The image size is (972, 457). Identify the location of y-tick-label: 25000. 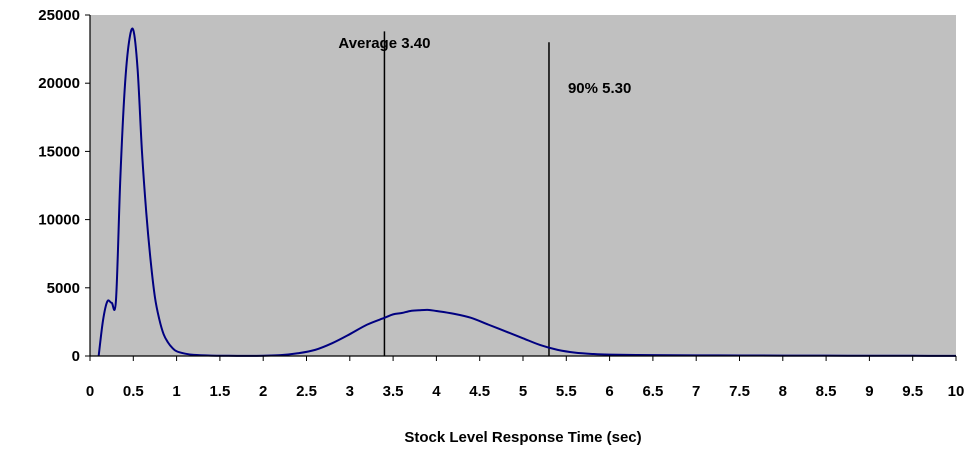
(59, 15).